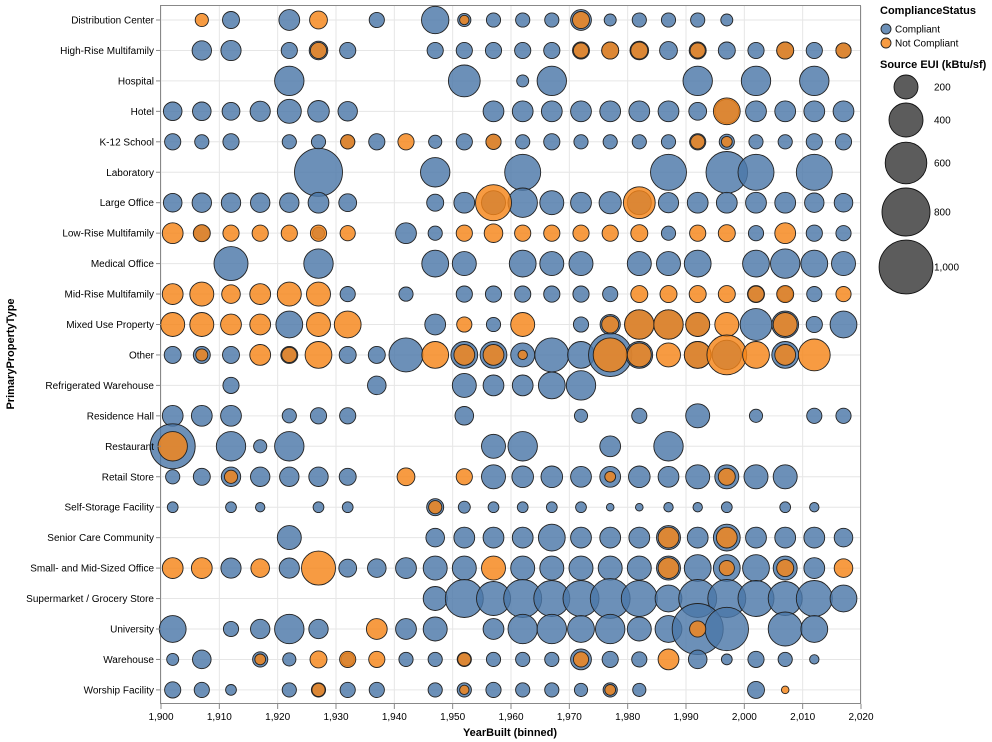 The width and height of the screenshot is (992, 742). Describe the element at coordinates (933, 65) in the screenshot. I see `size-legend-title: Source EUI (kBtu/sf)` at that location.